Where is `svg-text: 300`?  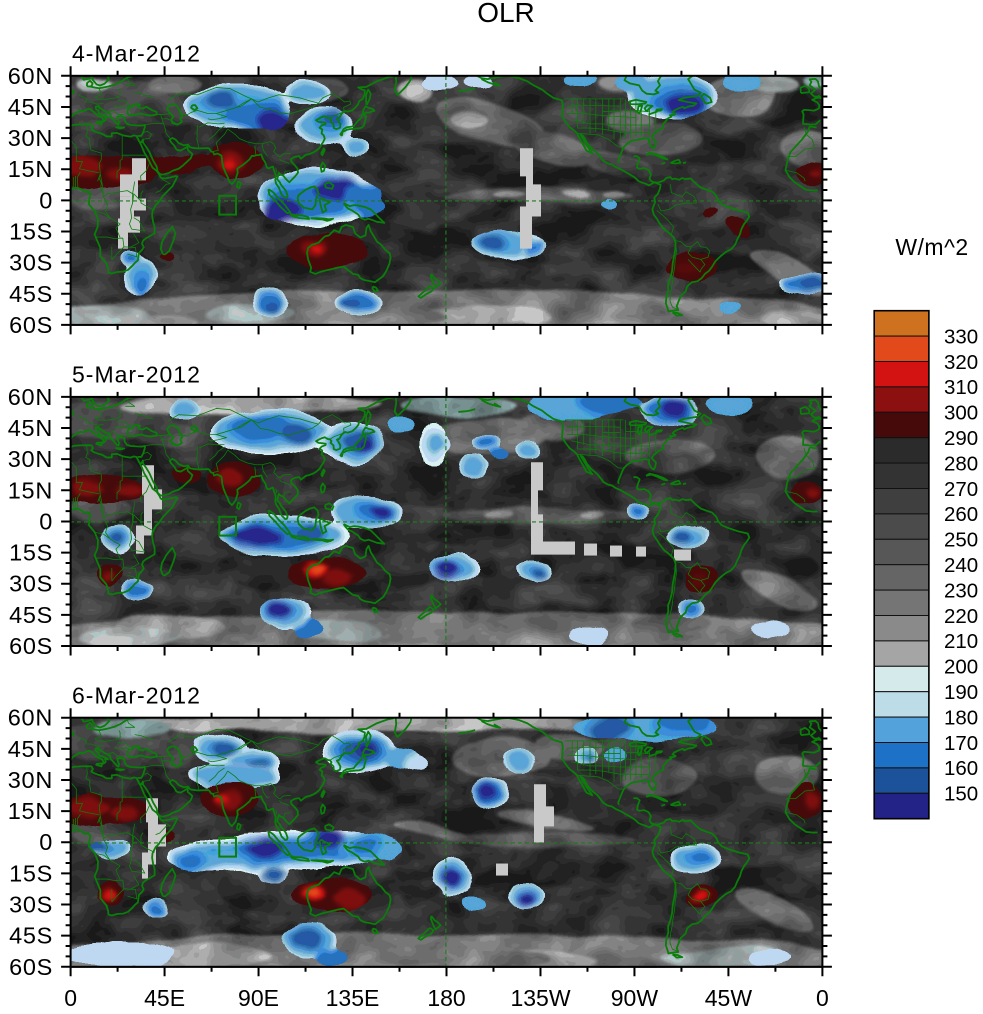
svg-text: 300 is located at coordinates (961, 413).